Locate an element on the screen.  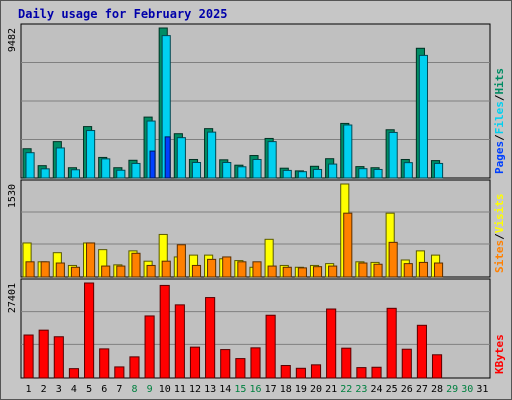
x-tick-label-day-6: 6 is located at coordinates (104, 389).